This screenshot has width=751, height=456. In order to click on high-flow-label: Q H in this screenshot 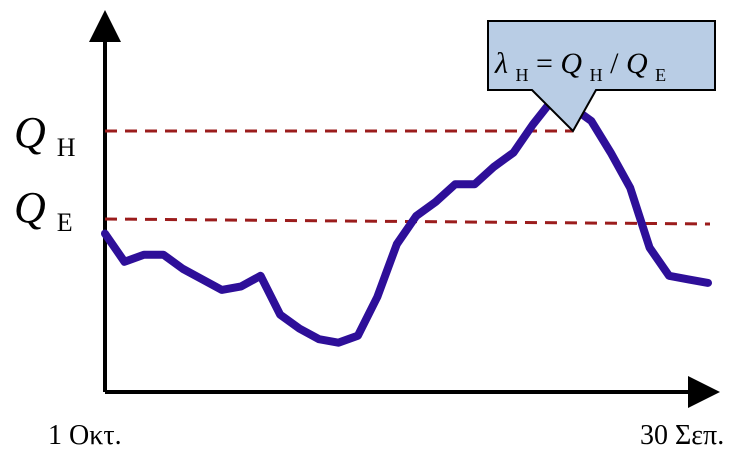, I will do `click(45, 135)`.